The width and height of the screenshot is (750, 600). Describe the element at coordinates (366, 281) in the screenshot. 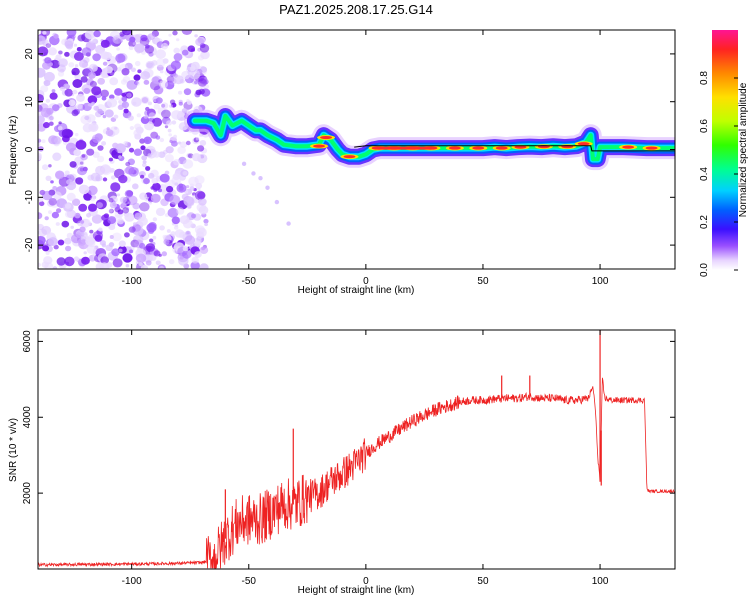

I see `x-tick-label: 0` at that location.